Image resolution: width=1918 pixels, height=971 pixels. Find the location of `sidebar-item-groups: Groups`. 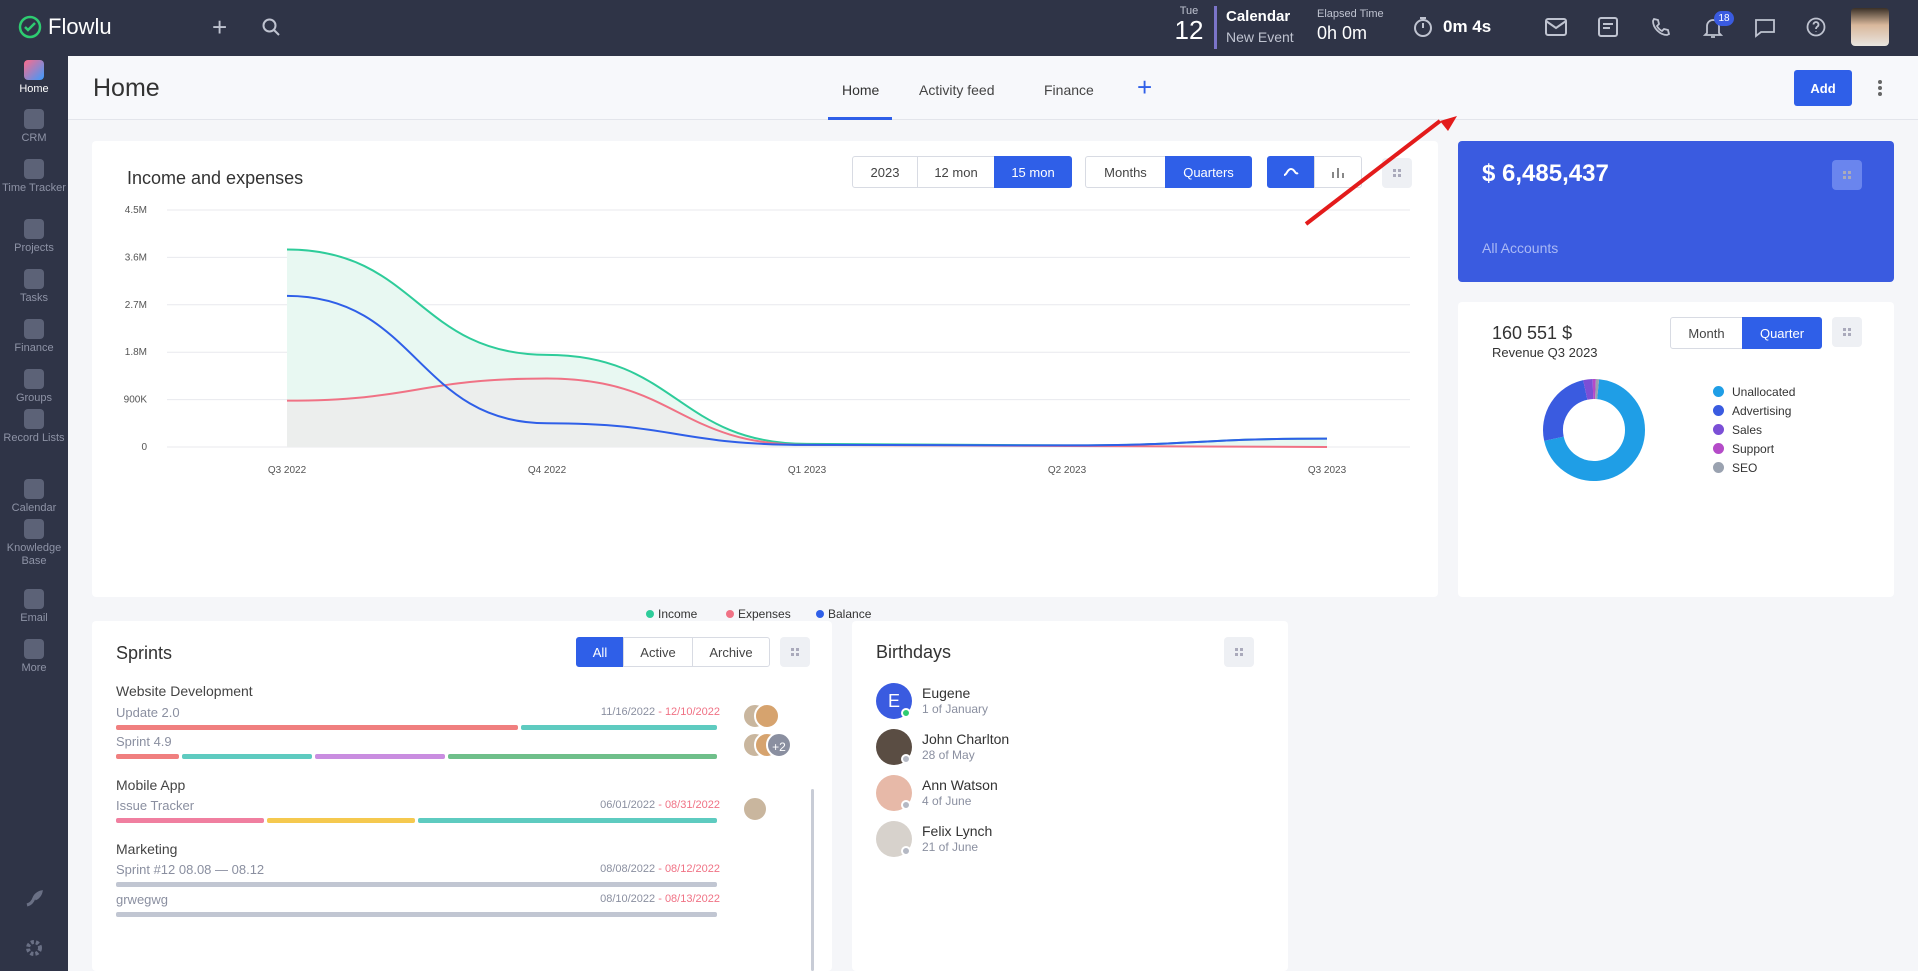

sidebar-item-groups: Groups is located at coordinates (34, 387).